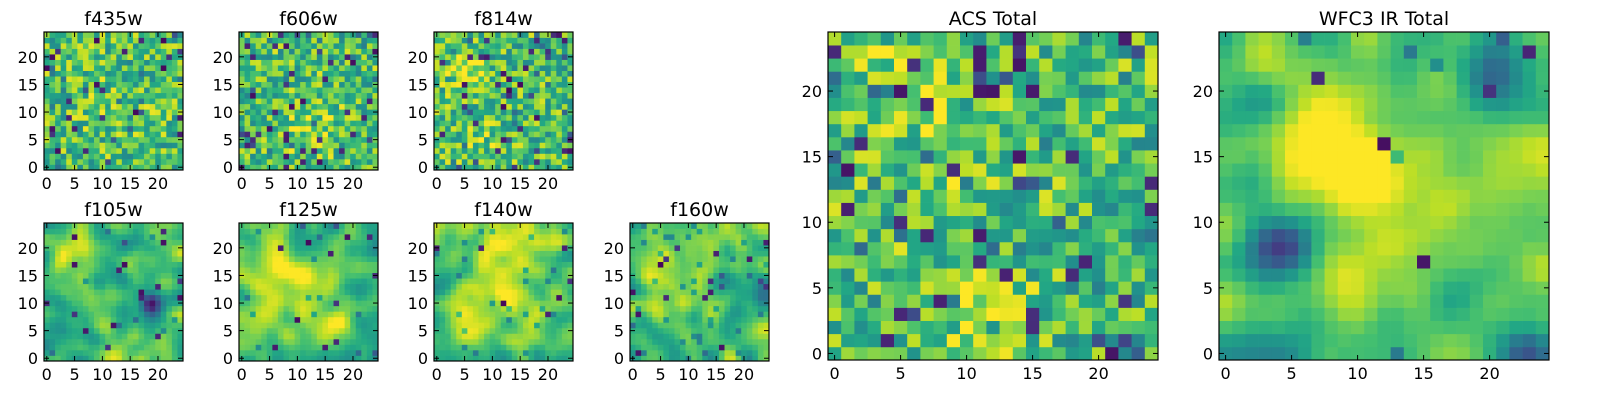 The height and width of the screenshot is (400, 1600). What do you see at coordinates (113, 19) in the screenshot?
I see `panel-title: f435w` at bounding box center [113, 19].